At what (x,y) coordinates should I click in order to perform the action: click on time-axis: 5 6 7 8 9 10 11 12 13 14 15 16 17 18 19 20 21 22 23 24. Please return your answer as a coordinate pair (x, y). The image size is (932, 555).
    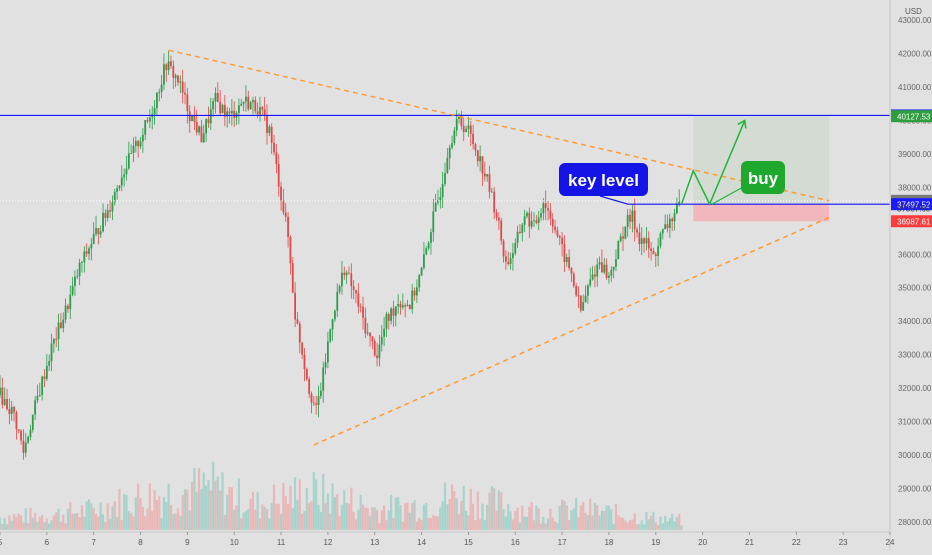
    Looking at the image, I should click on (447, 539).